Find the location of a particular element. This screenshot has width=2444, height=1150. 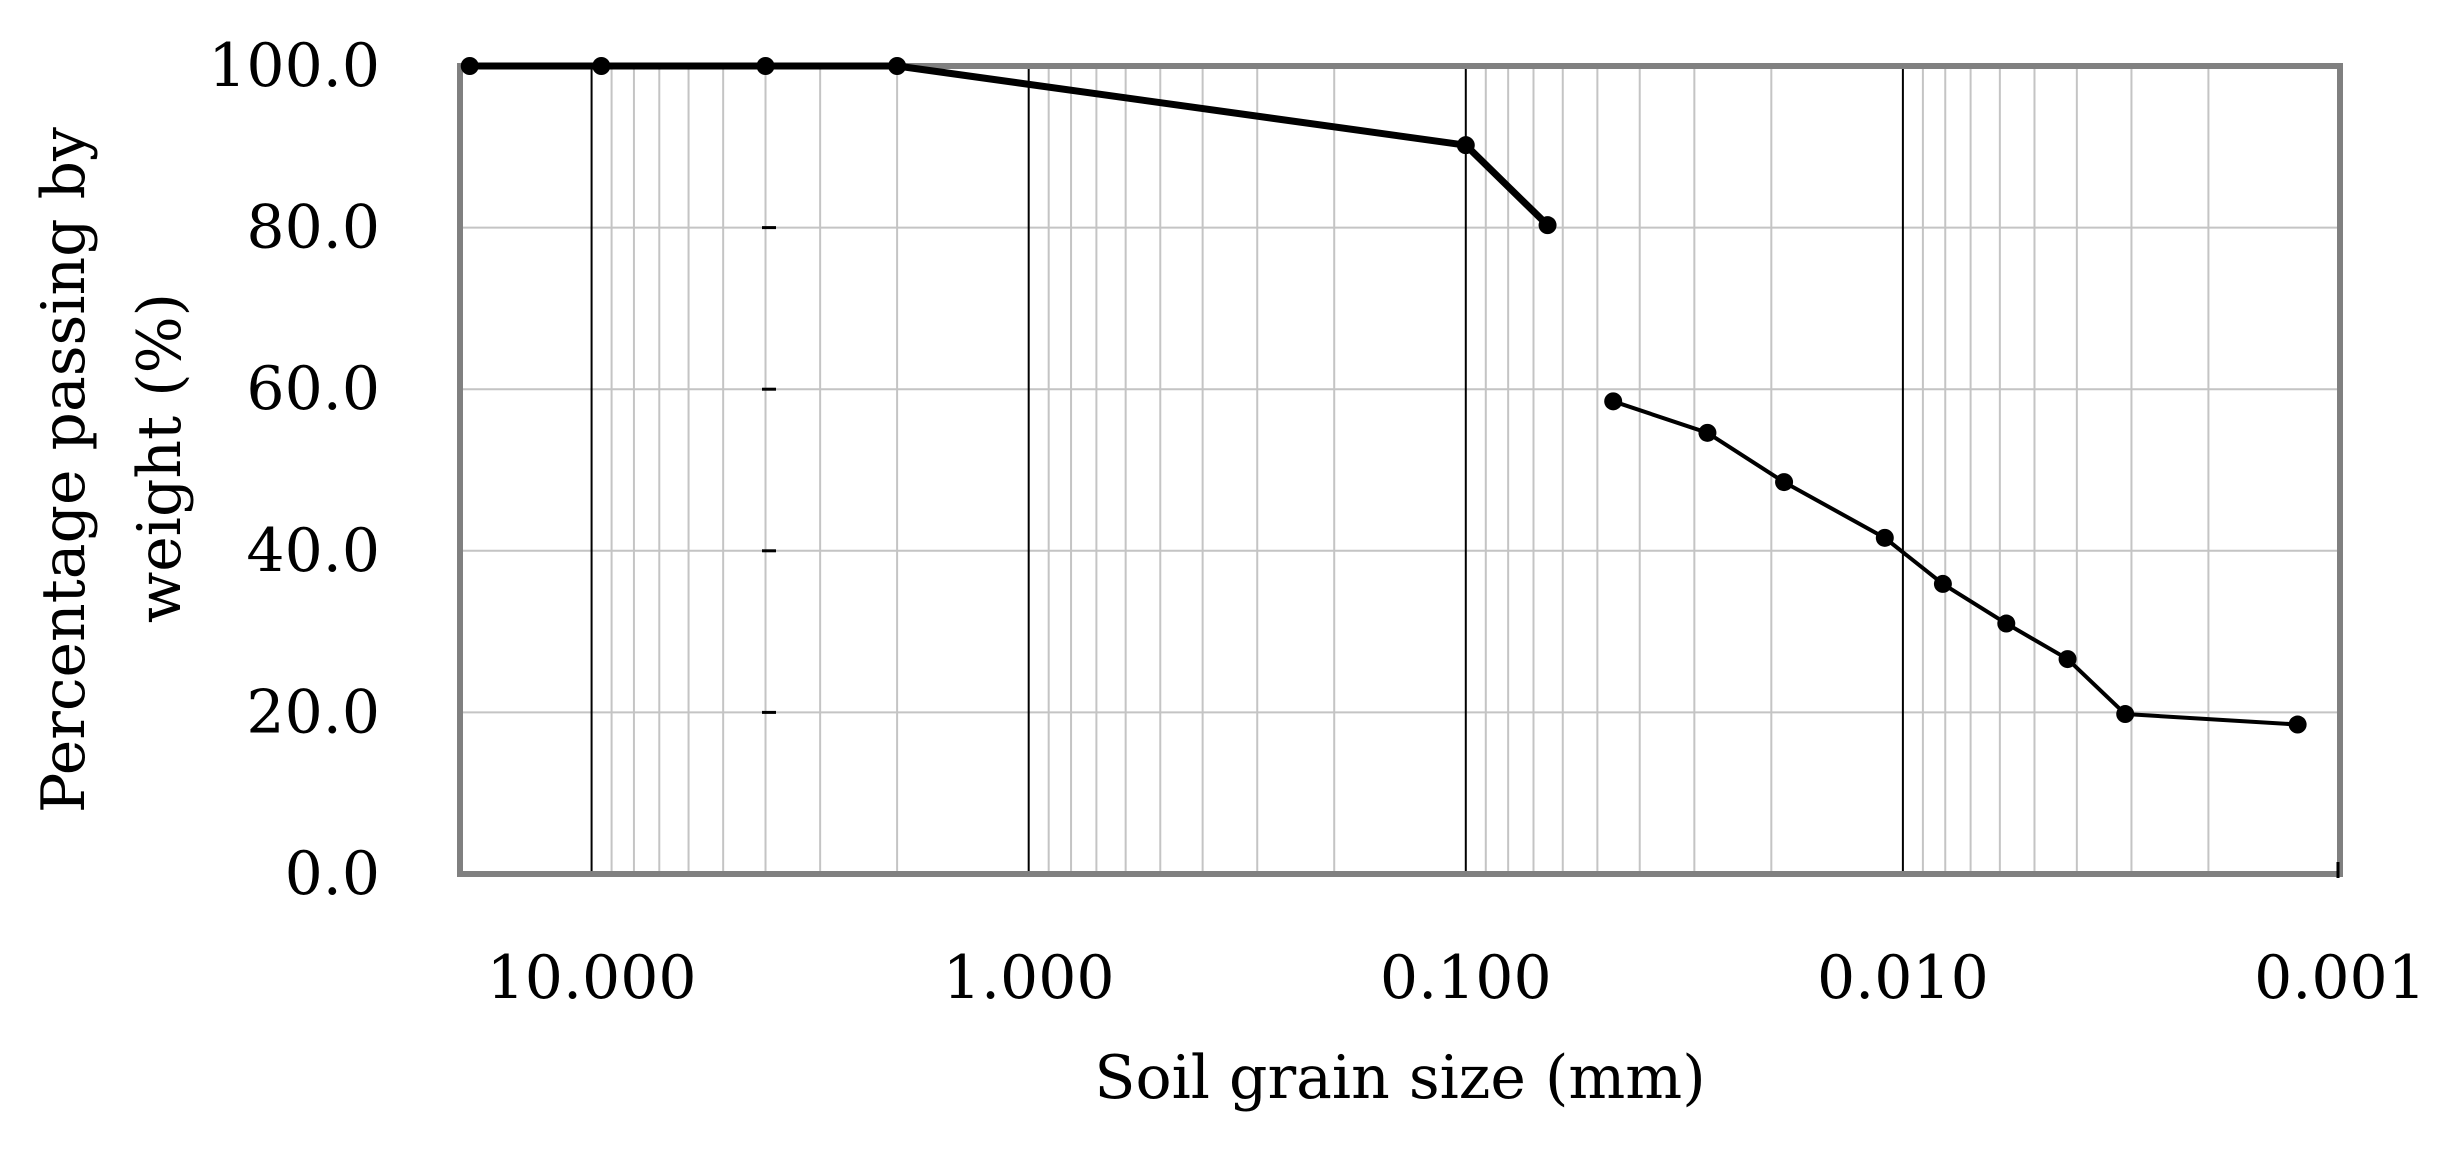

x-tick-label: 1.000 is located at coordinates (1029, 978).